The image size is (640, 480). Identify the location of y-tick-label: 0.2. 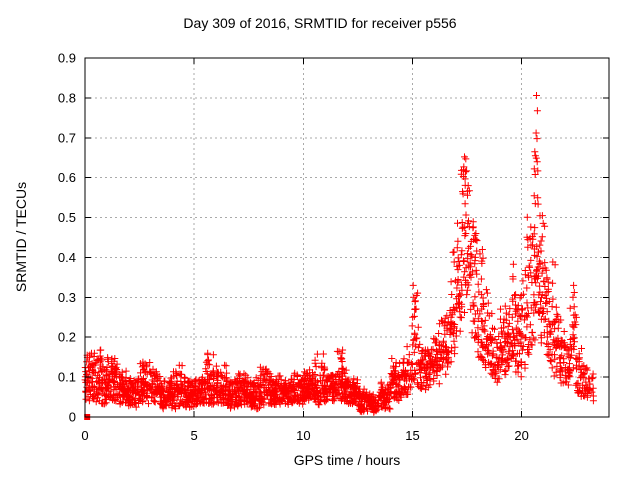
(67, 337).